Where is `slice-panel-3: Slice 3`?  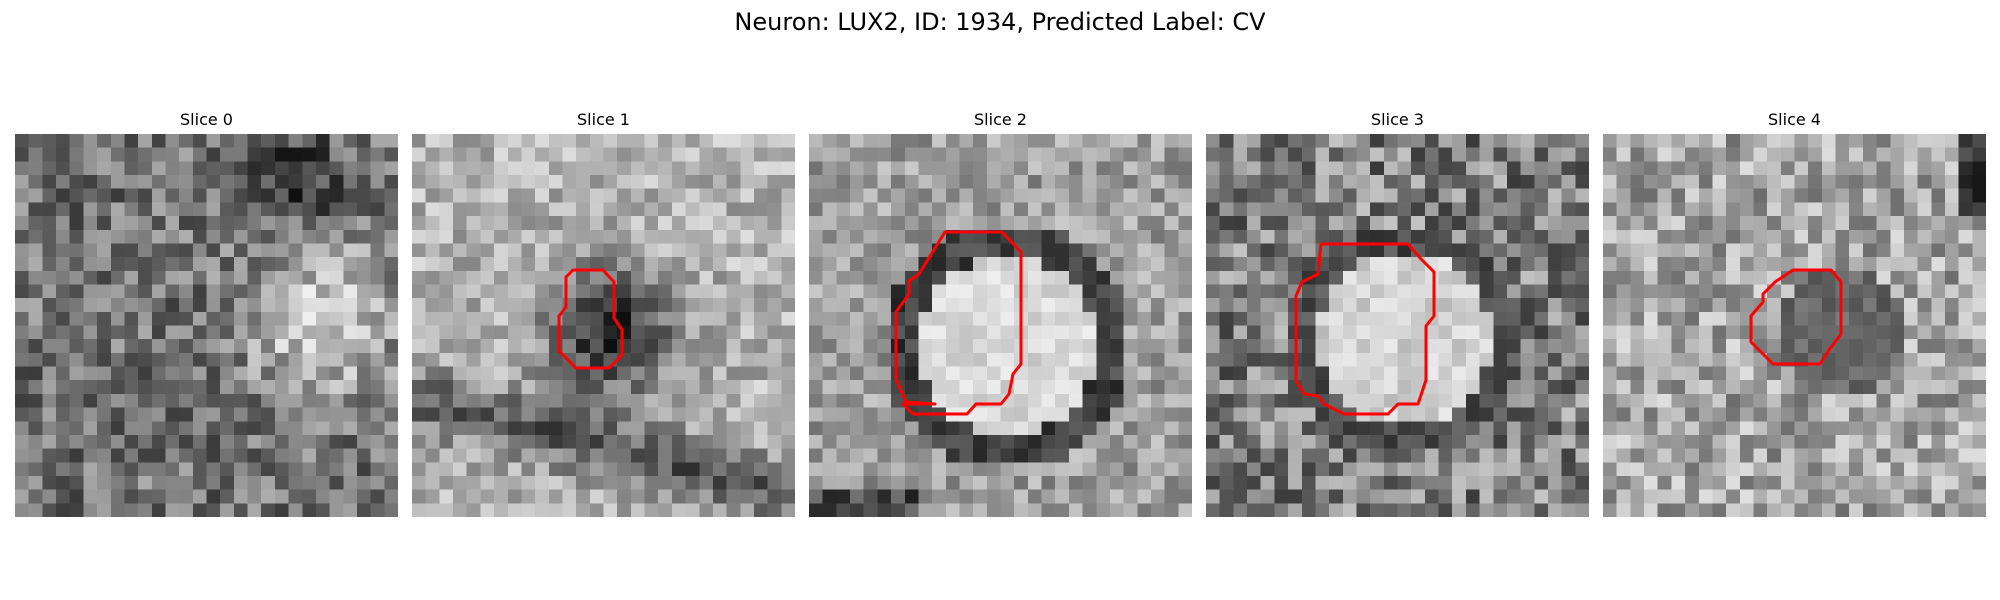
slice-panel-3: Slice 3 is located at coordinates (1397, 313).